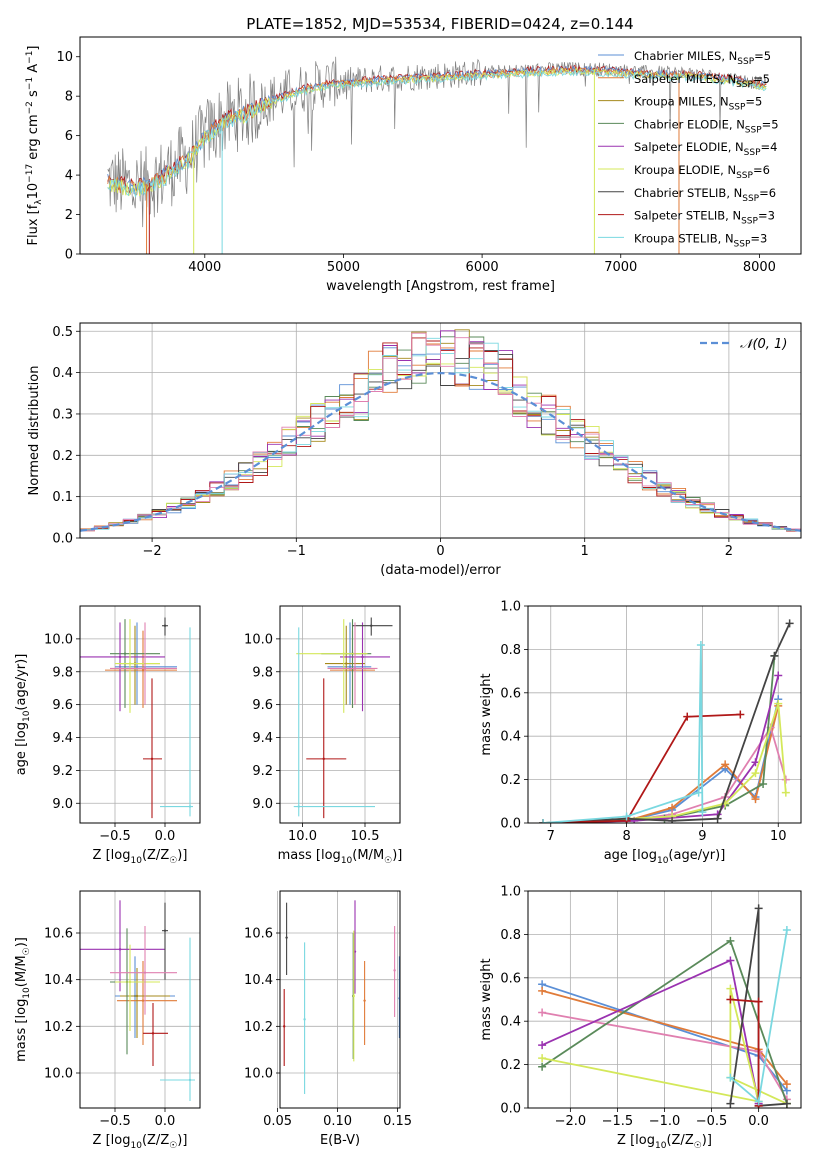 Image resolution: width=819 pixels, height=1170 pixels. I want to click on y-tick-label: 0.2, so click(510, 1065).